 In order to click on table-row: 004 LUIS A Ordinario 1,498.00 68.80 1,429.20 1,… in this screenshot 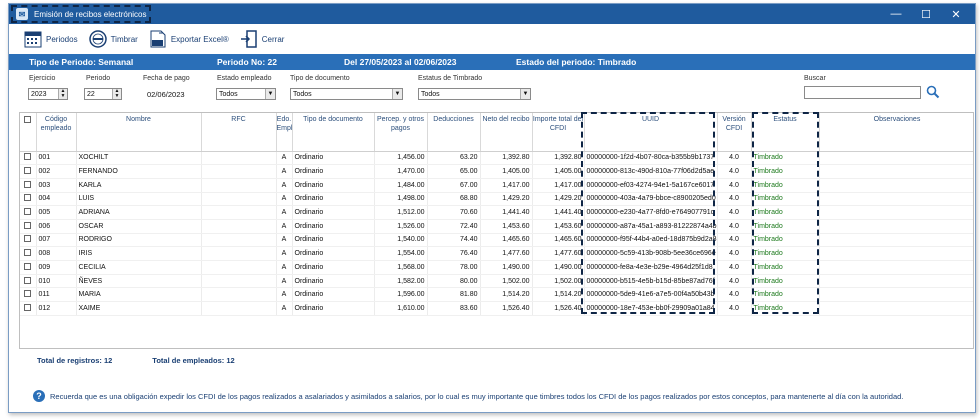, I will do `click(496, 199)`.